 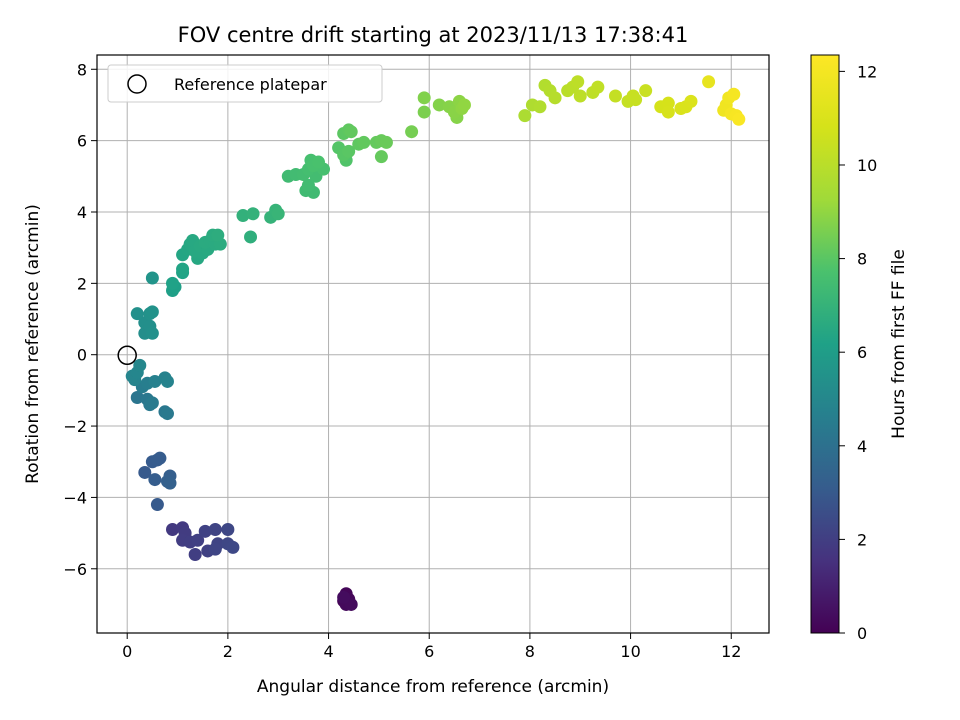 I want to click on y-tick-label: 0, so click(x=82, y=355).